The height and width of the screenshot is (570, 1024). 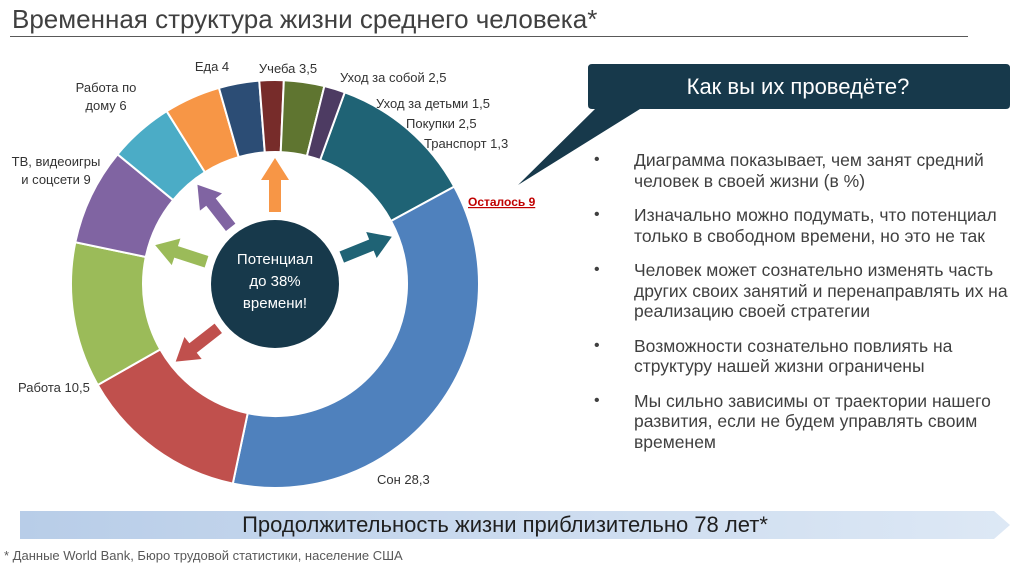 I want to click on center-label-line: Потенциал, so click(x=275, y=259).